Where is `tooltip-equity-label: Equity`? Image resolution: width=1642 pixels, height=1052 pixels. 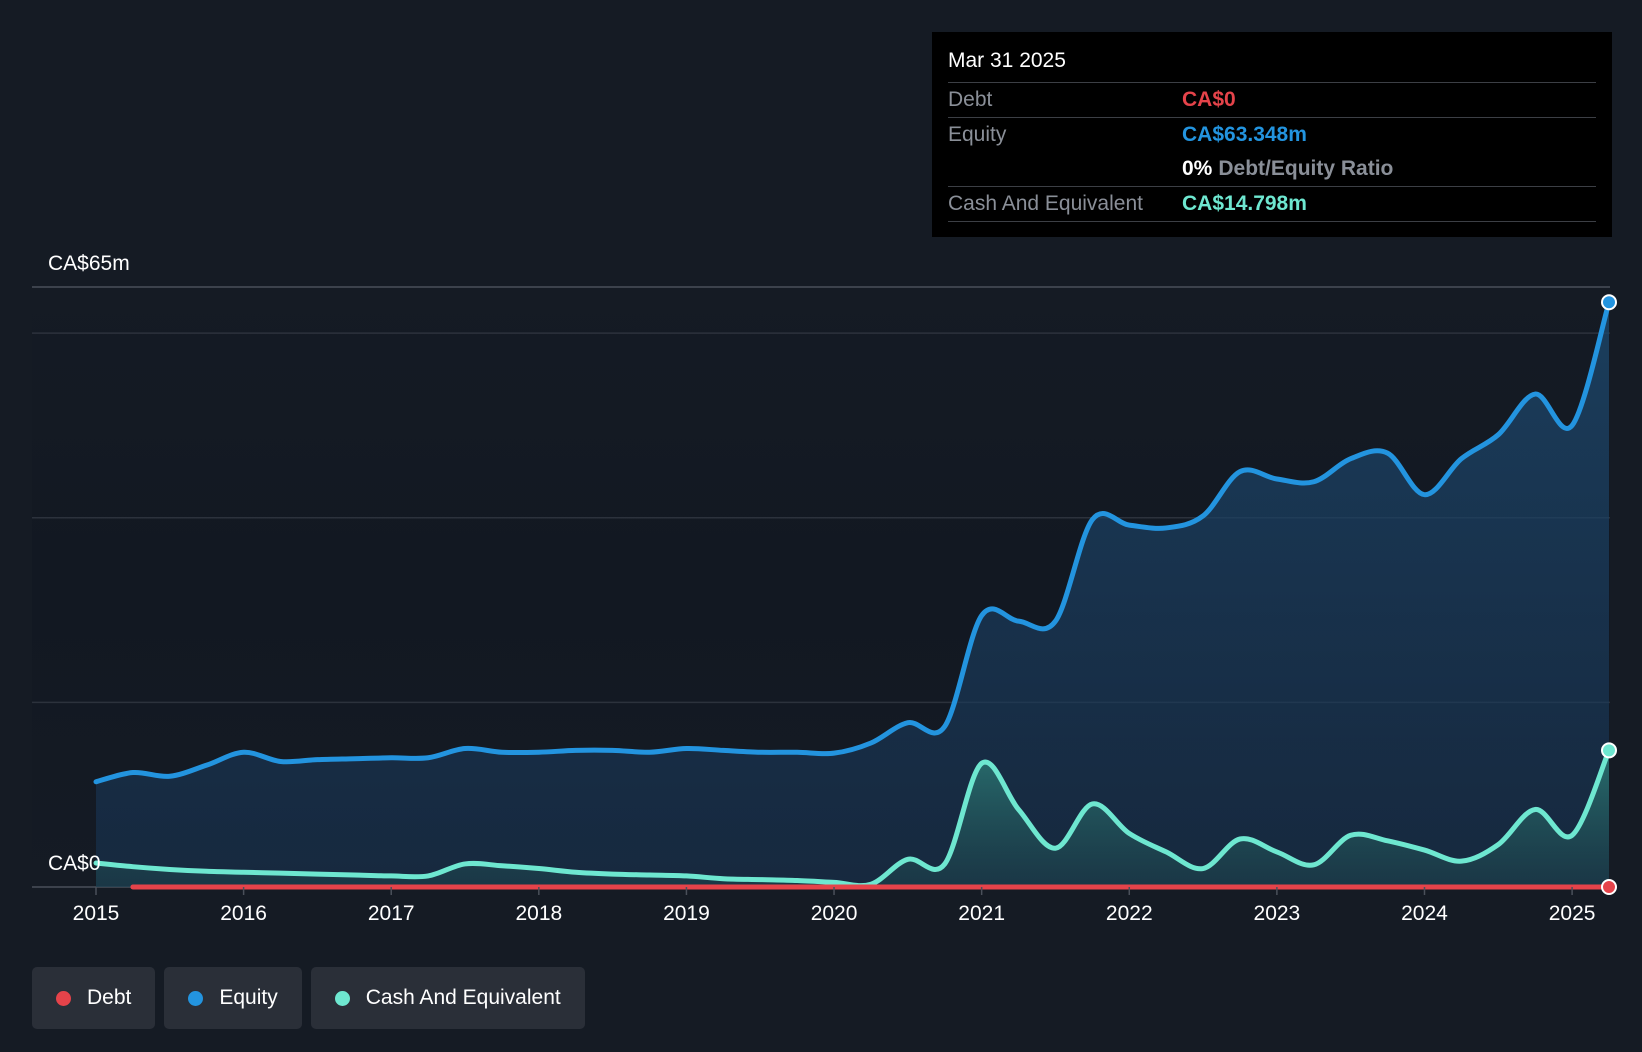
tooltip-equity-label: Equity is located at coordinates (977, 134).